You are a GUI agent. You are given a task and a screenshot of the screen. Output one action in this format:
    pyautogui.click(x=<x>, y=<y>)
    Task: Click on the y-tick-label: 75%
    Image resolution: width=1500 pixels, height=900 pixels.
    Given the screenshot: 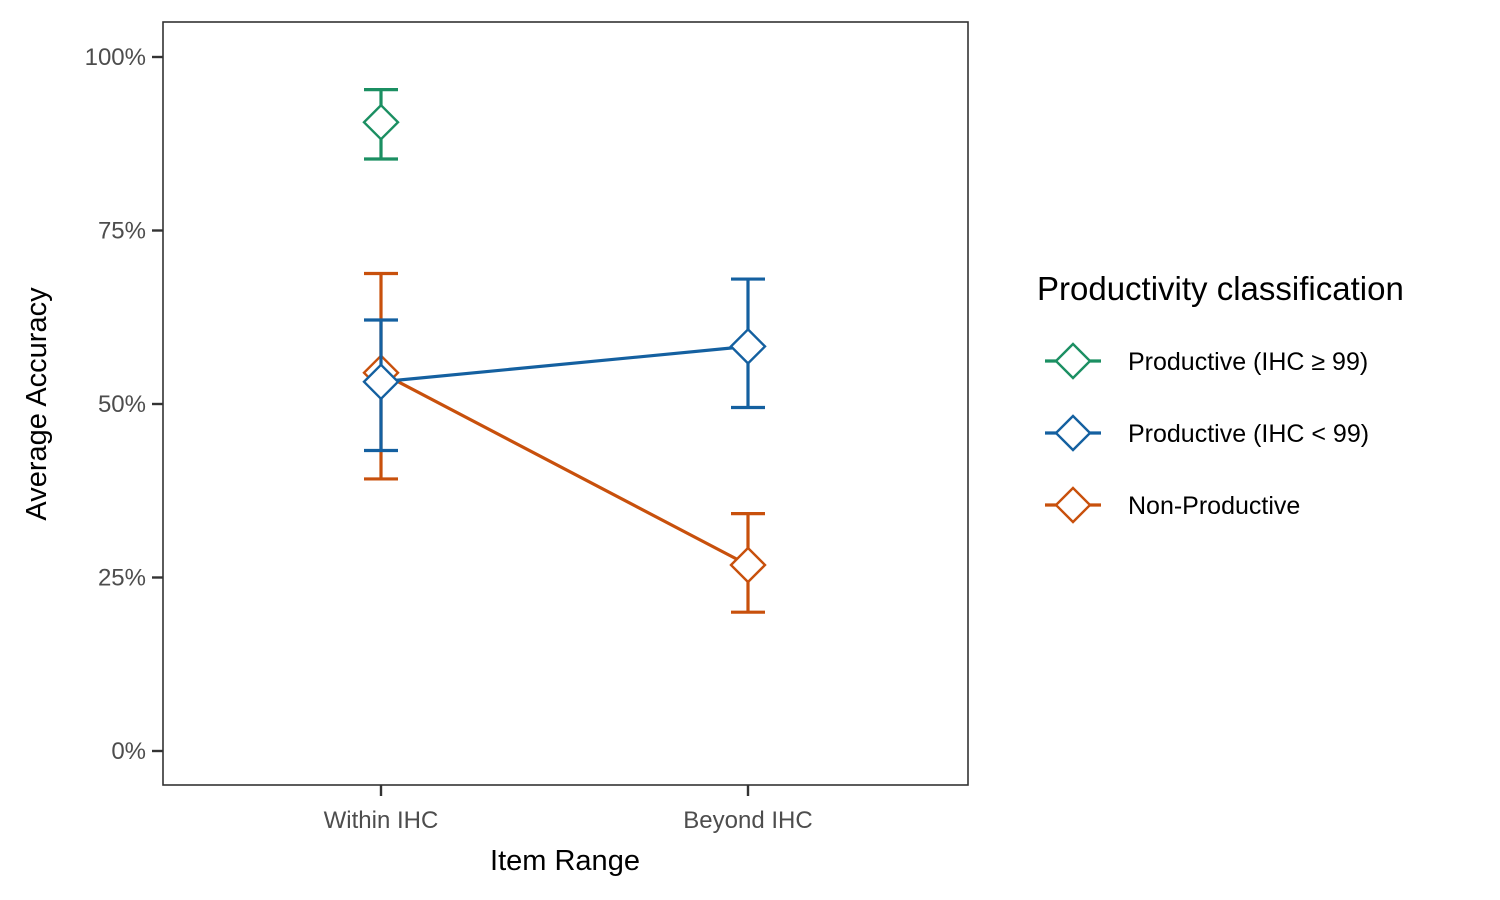 What is the action you would take?
    pyautogui.click(x=122, y=231)
    